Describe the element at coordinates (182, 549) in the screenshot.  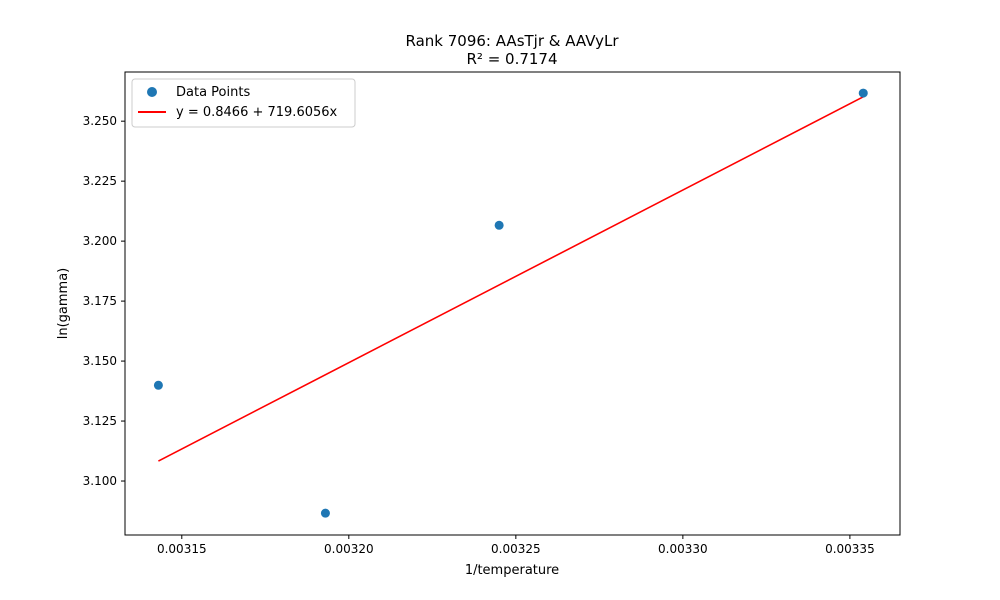
I see `x-tick-label: 0.00315` at that location.